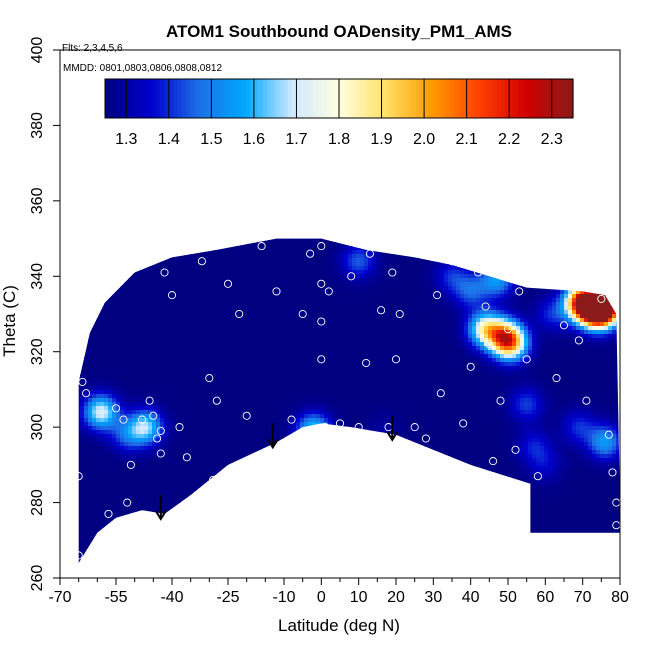  I want to click on y-tick-label: 260, so click(37, 578).